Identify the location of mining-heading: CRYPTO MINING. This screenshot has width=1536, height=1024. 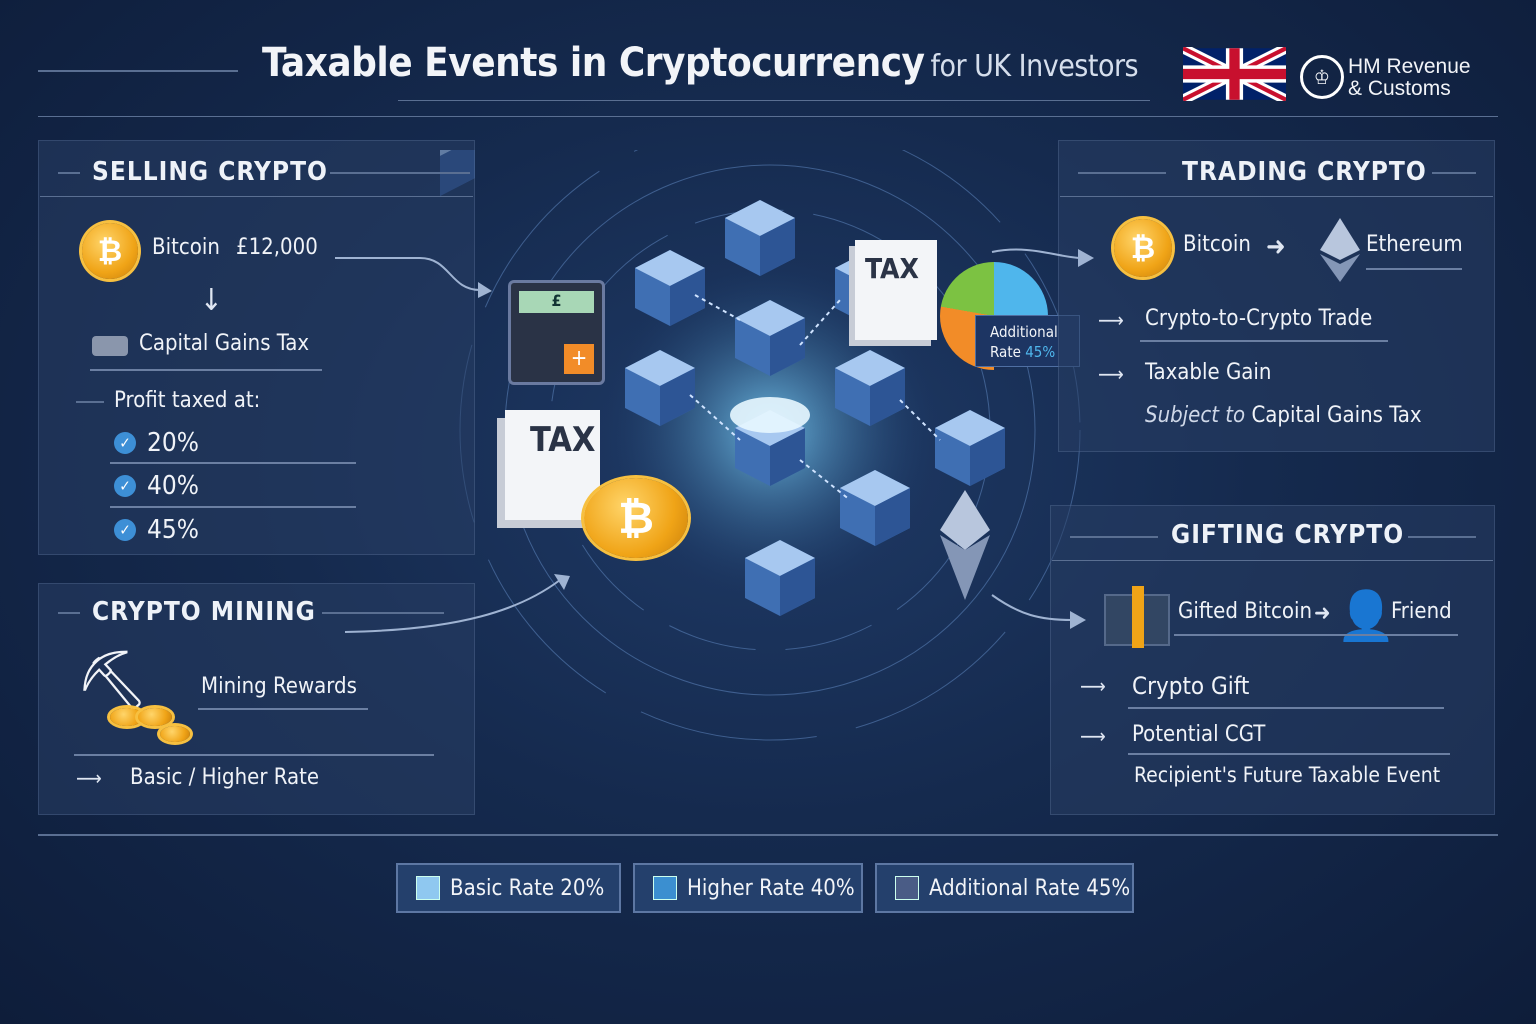
(204, 612).